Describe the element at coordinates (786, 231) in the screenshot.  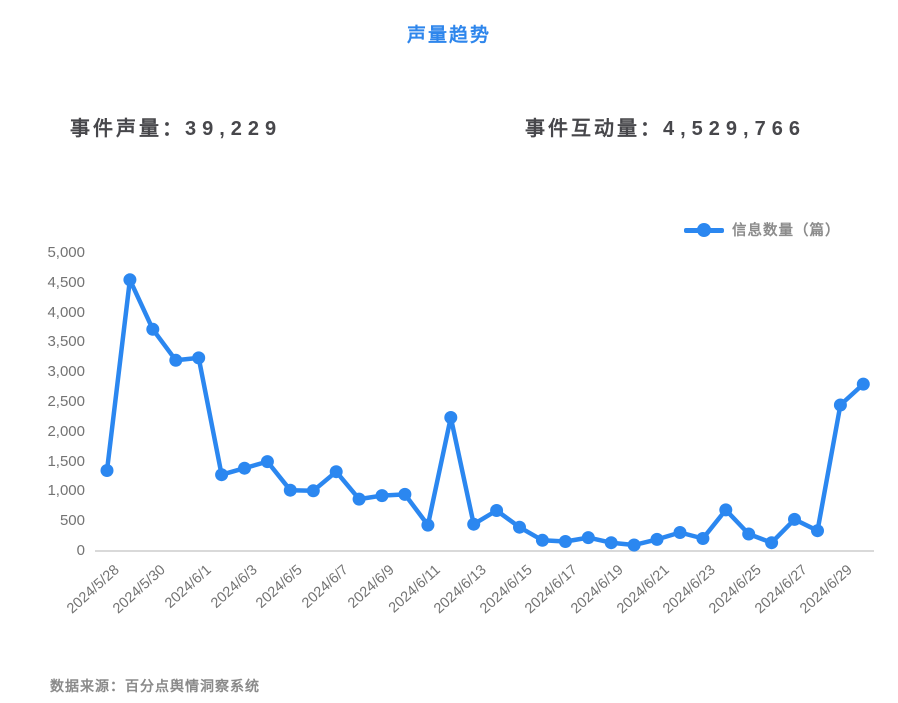
I see `legend-label: 信息数量（篇）` at that location.